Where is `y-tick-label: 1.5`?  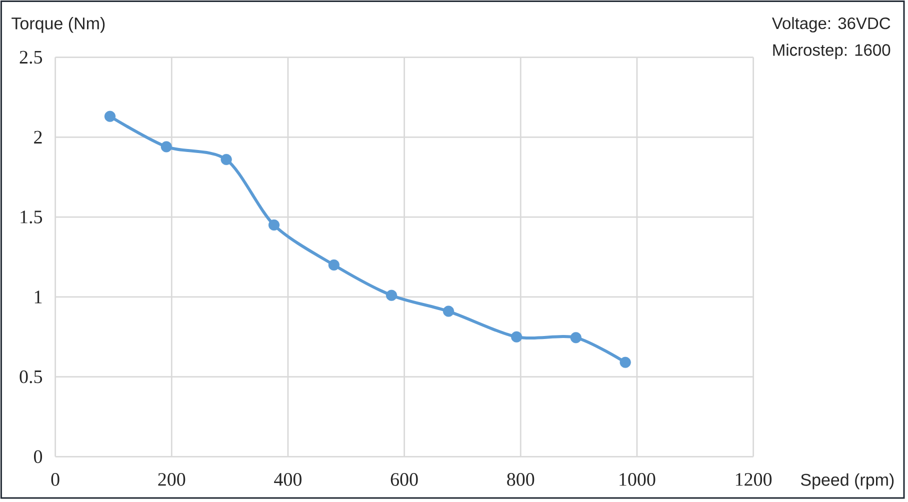
y-tick-label: 1.5 is located at coordinates (31, 217).